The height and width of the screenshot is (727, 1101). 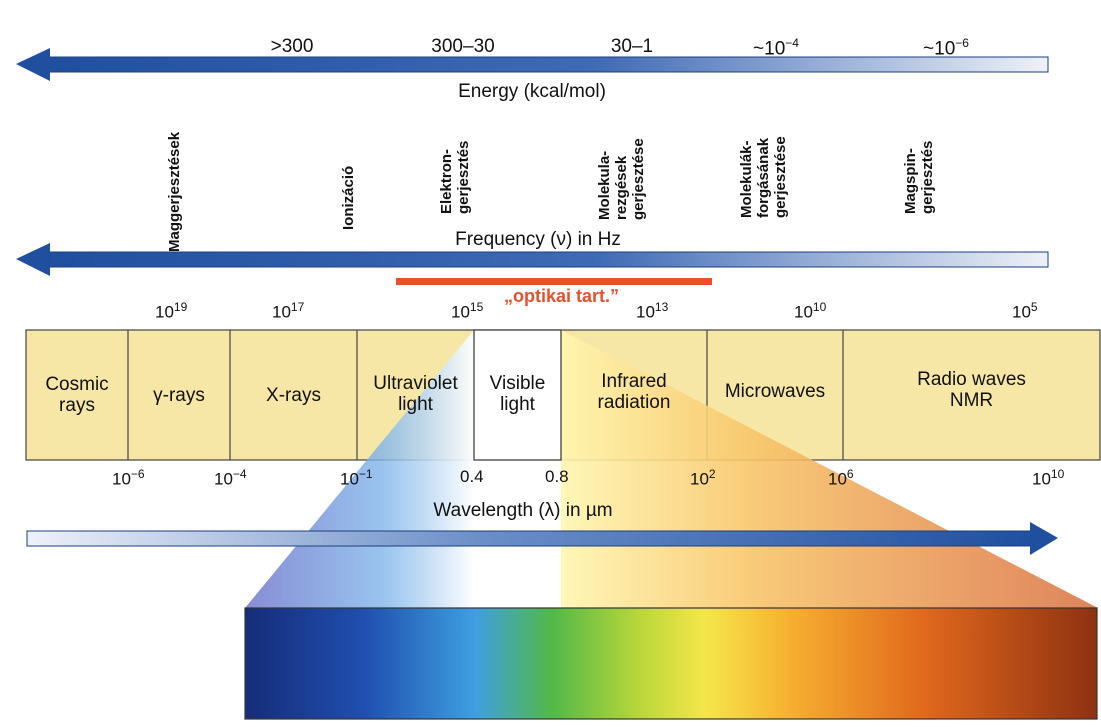 What do you see at coordinates (348, 197) in the screenshot?
I see `excitation-ionization: Ionizáció` at bounding box center [348, 197].